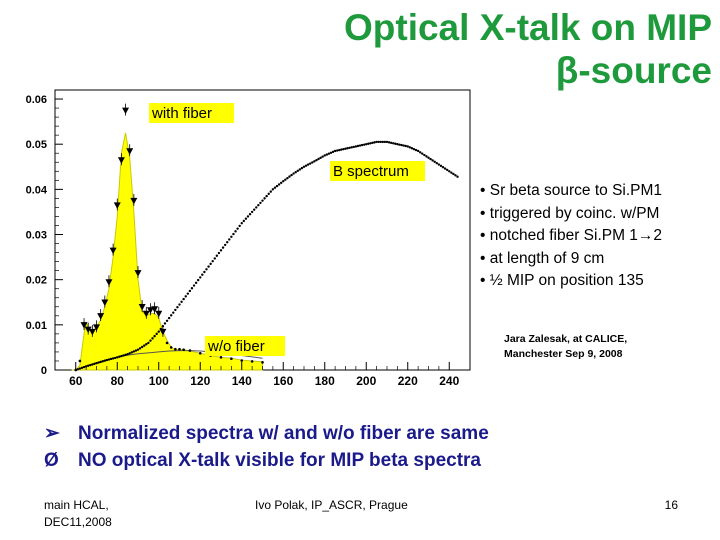 The image size is (720, 540). Describe the element at coordinates (566, 339) in the screenshot. I see `credit-line1: Jara Zalesak, at CALICE,` at that location.